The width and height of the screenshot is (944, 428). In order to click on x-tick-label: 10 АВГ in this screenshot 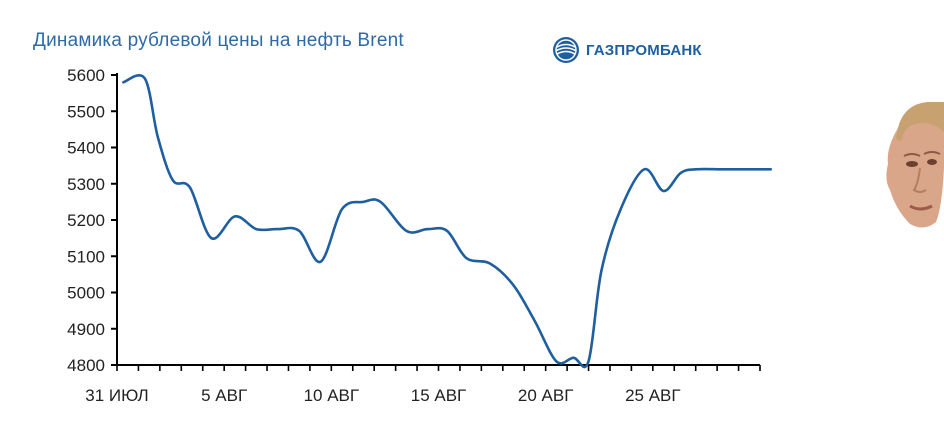, I will do `click(332, 395)`.